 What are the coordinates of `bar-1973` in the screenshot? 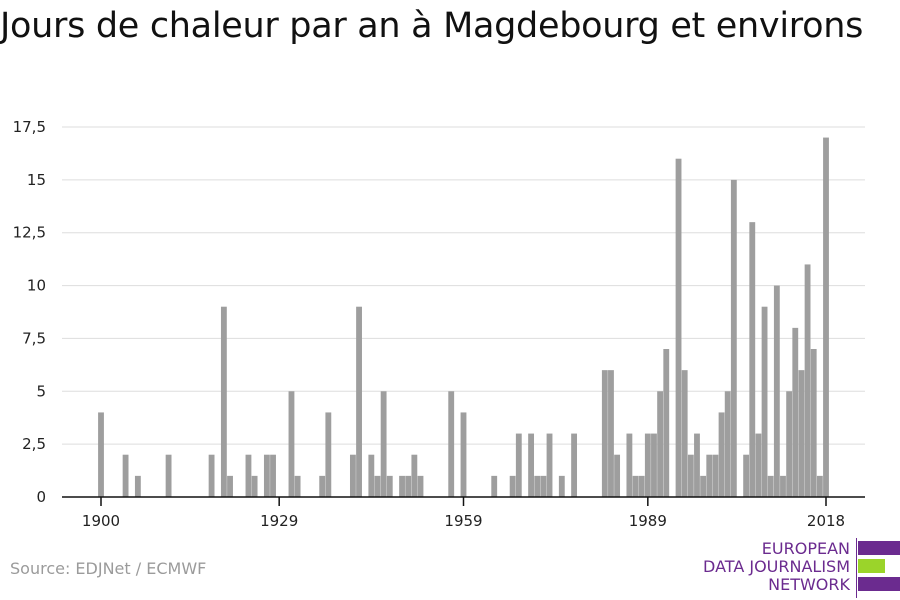 It's located at (549, 465).